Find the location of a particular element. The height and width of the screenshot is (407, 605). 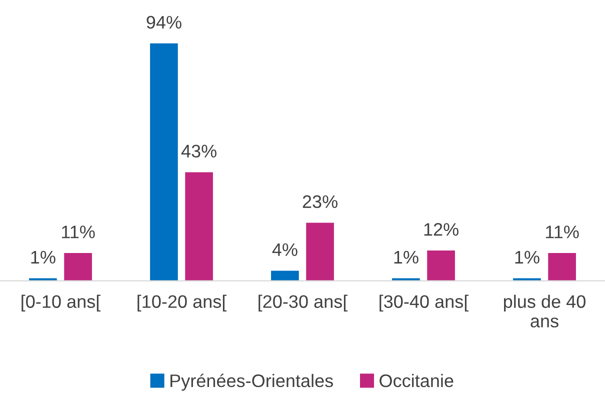

x-tick-label: [10-20 ans[ is located at coordinates (182, 303).